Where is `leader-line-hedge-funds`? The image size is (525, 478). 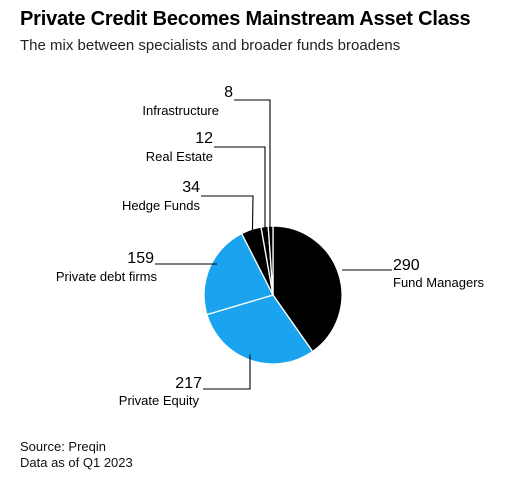
leader-line-hedge-funds is located at coordinates (227, 214).